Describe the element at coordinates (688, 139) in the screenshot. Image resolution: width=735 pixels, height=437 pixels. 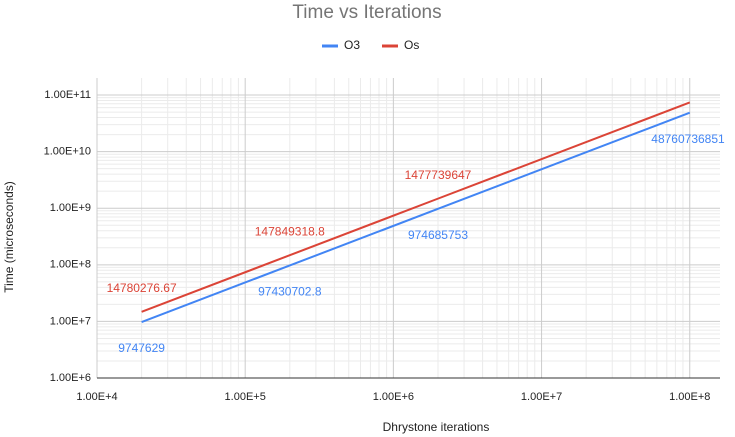
I see `data-label: 48760736851` at that location.